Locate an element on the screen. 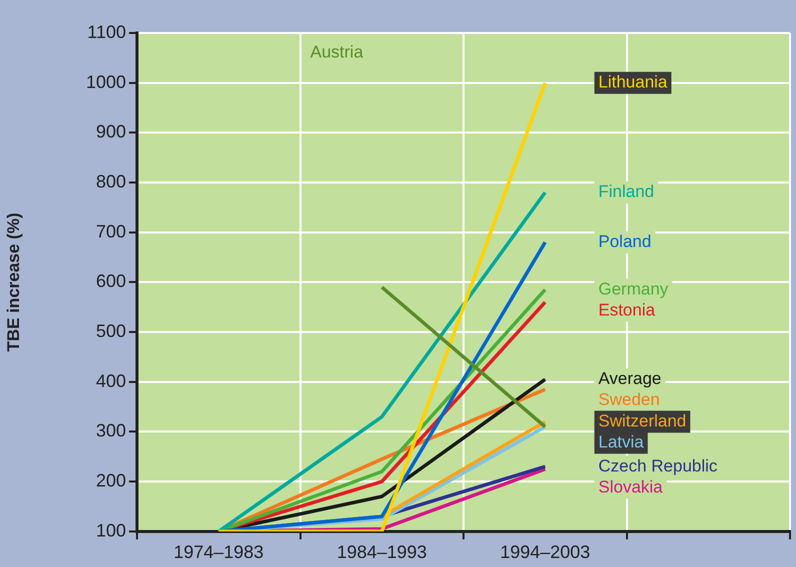  y-tick-label: 1100 is located at coordinates (106, 32).